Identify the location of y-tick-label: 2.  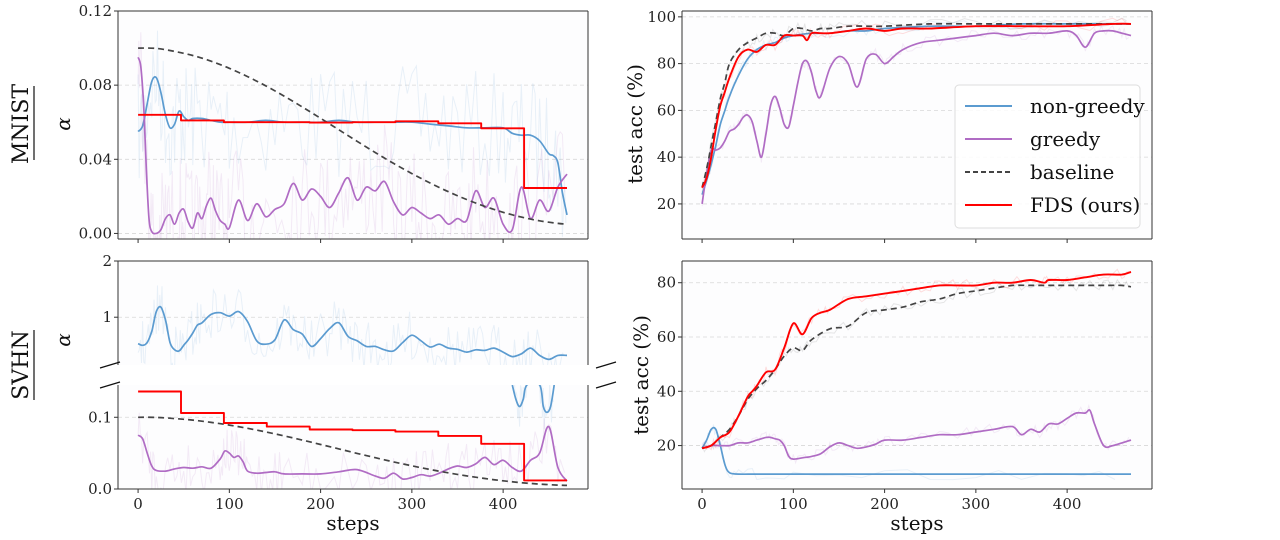
(107, 261).